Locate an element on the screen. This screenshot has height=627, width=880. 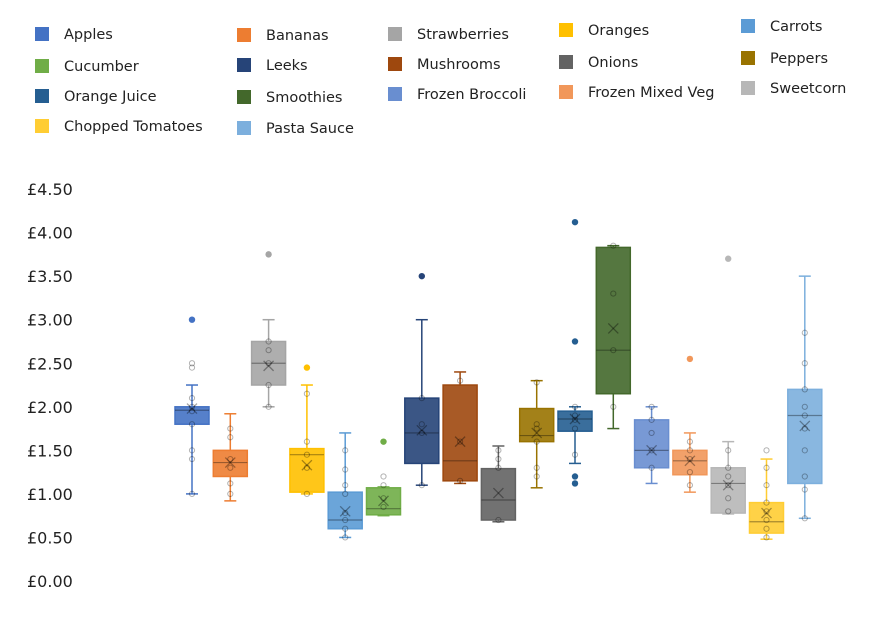
legend-item-mushrooms: Mushrooms is located at coordinates (444, 65).